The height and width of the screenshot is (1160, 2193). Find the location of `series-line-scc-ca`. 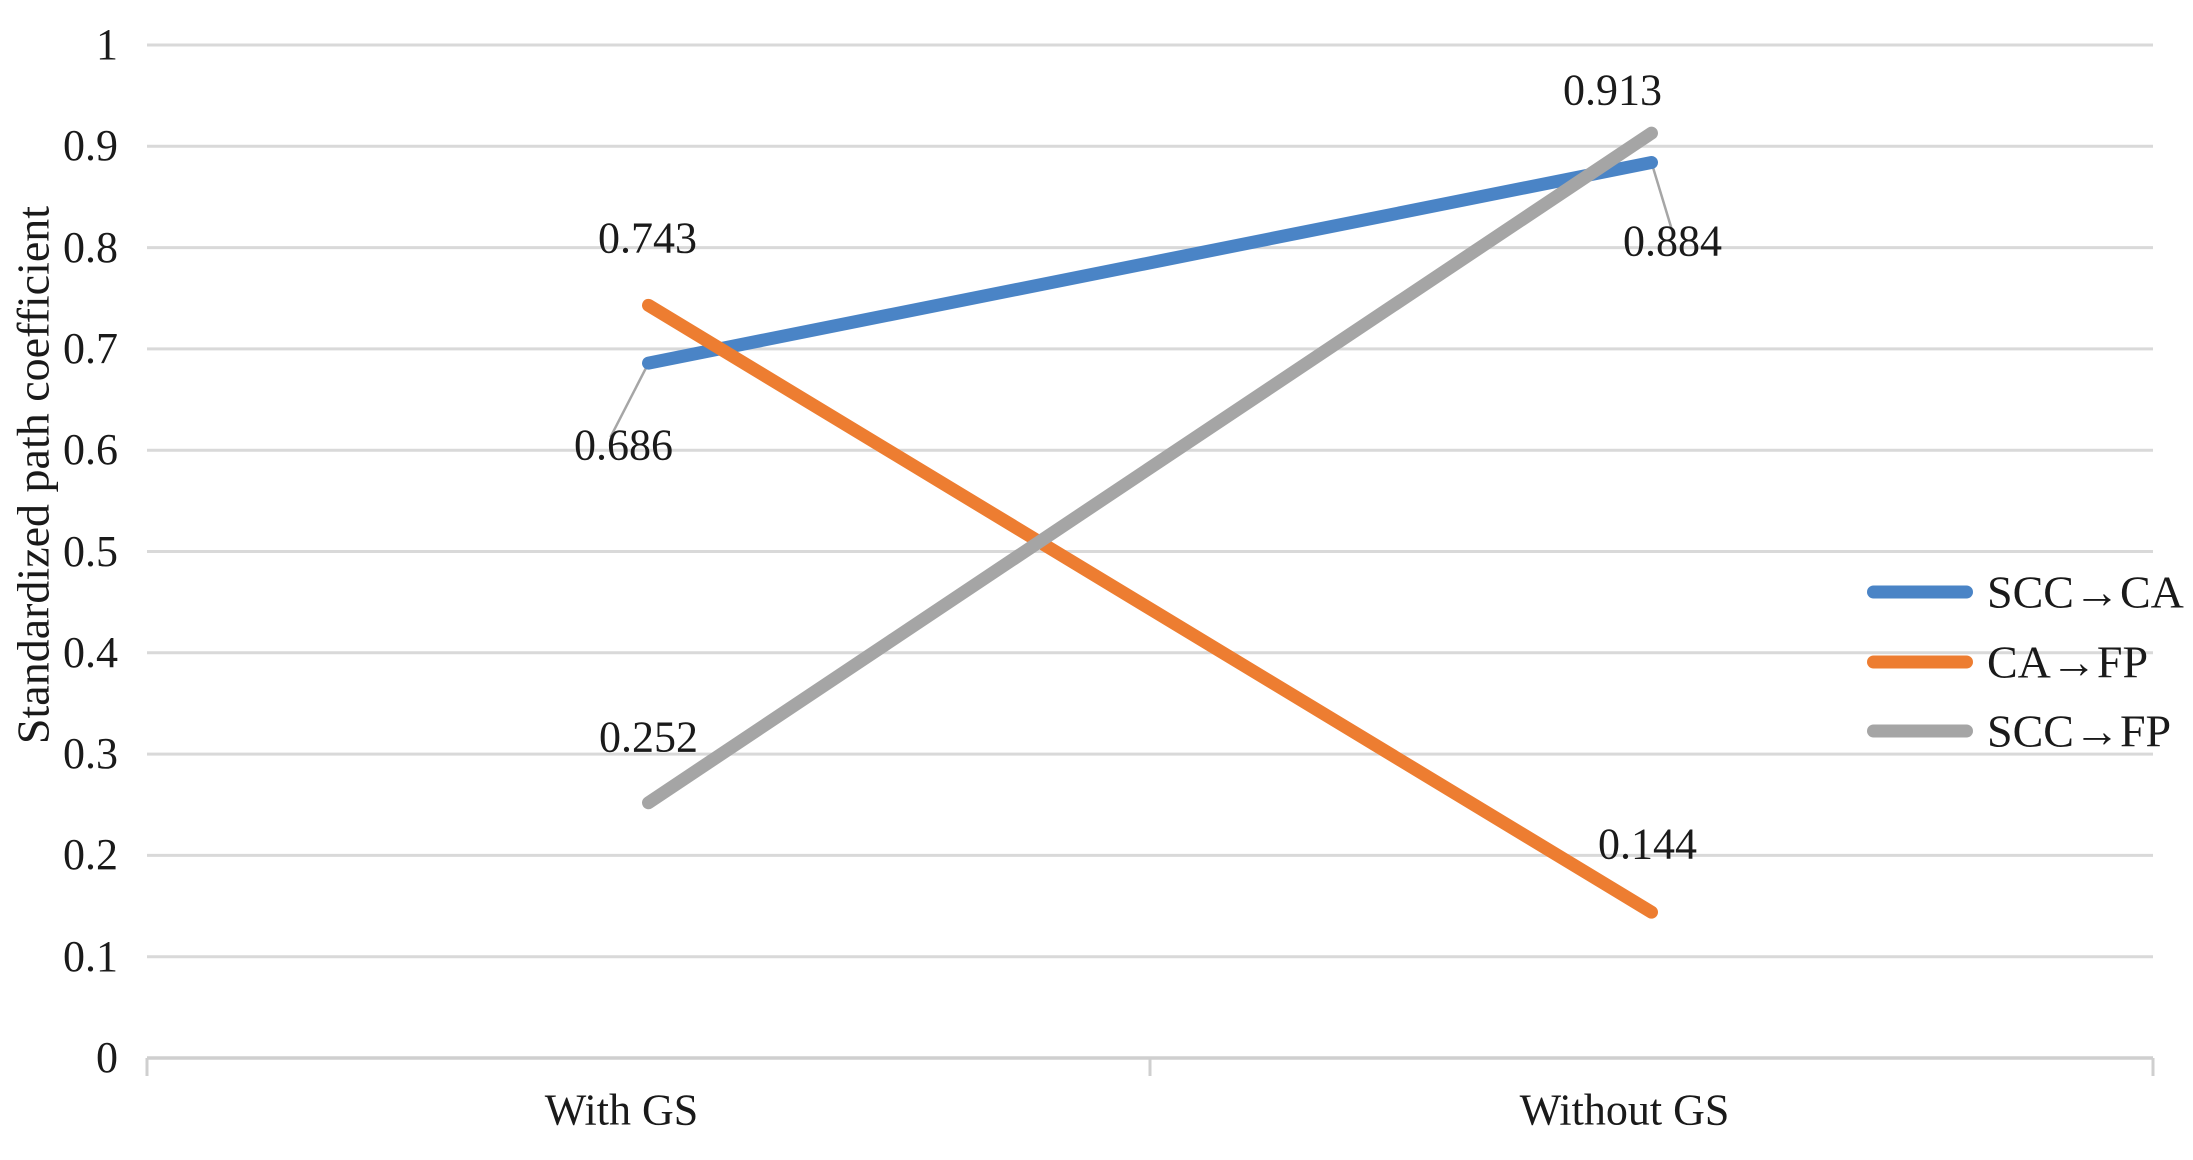

series-line-scc-ca is located at coordinates (1150, 263).